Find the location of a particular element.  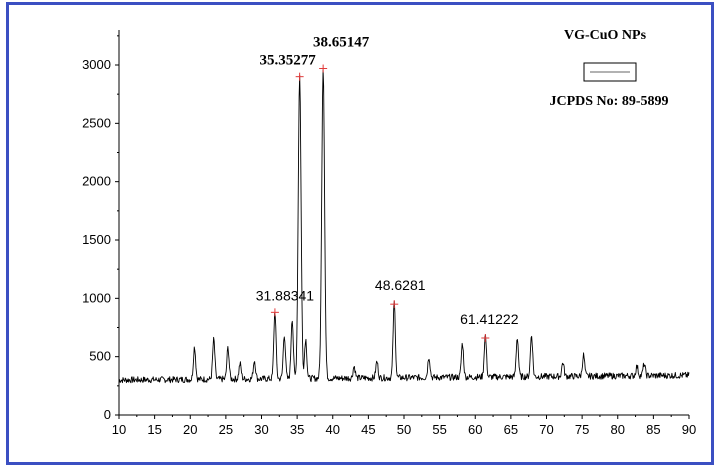

x-tick-label: 50 is located at coordinates (404, 429).